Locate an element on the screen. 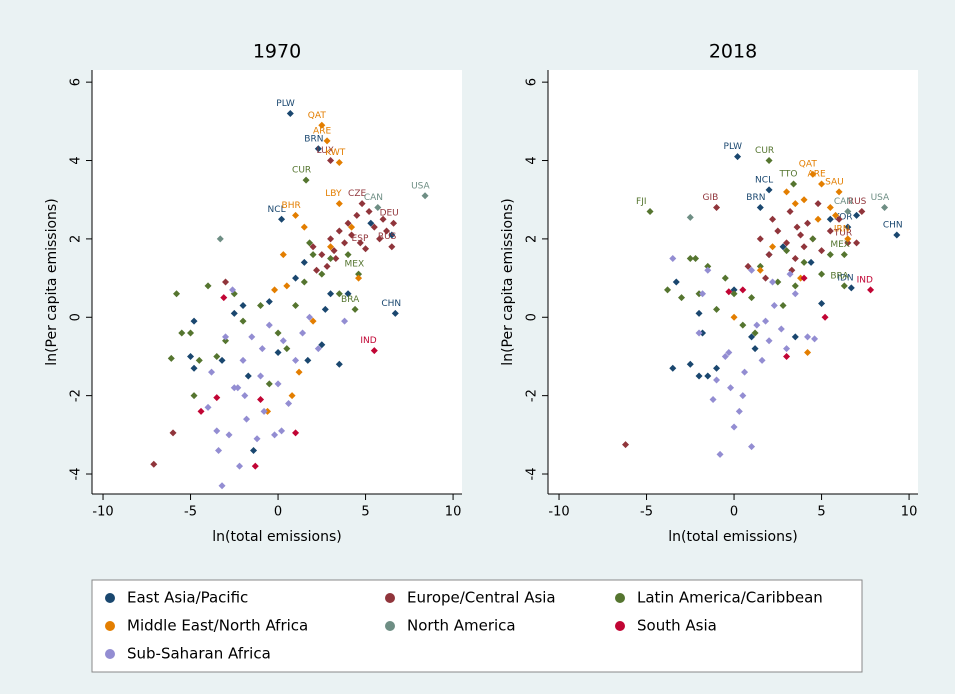  y-tick-label: 4 is located at coordinates (76, 160).